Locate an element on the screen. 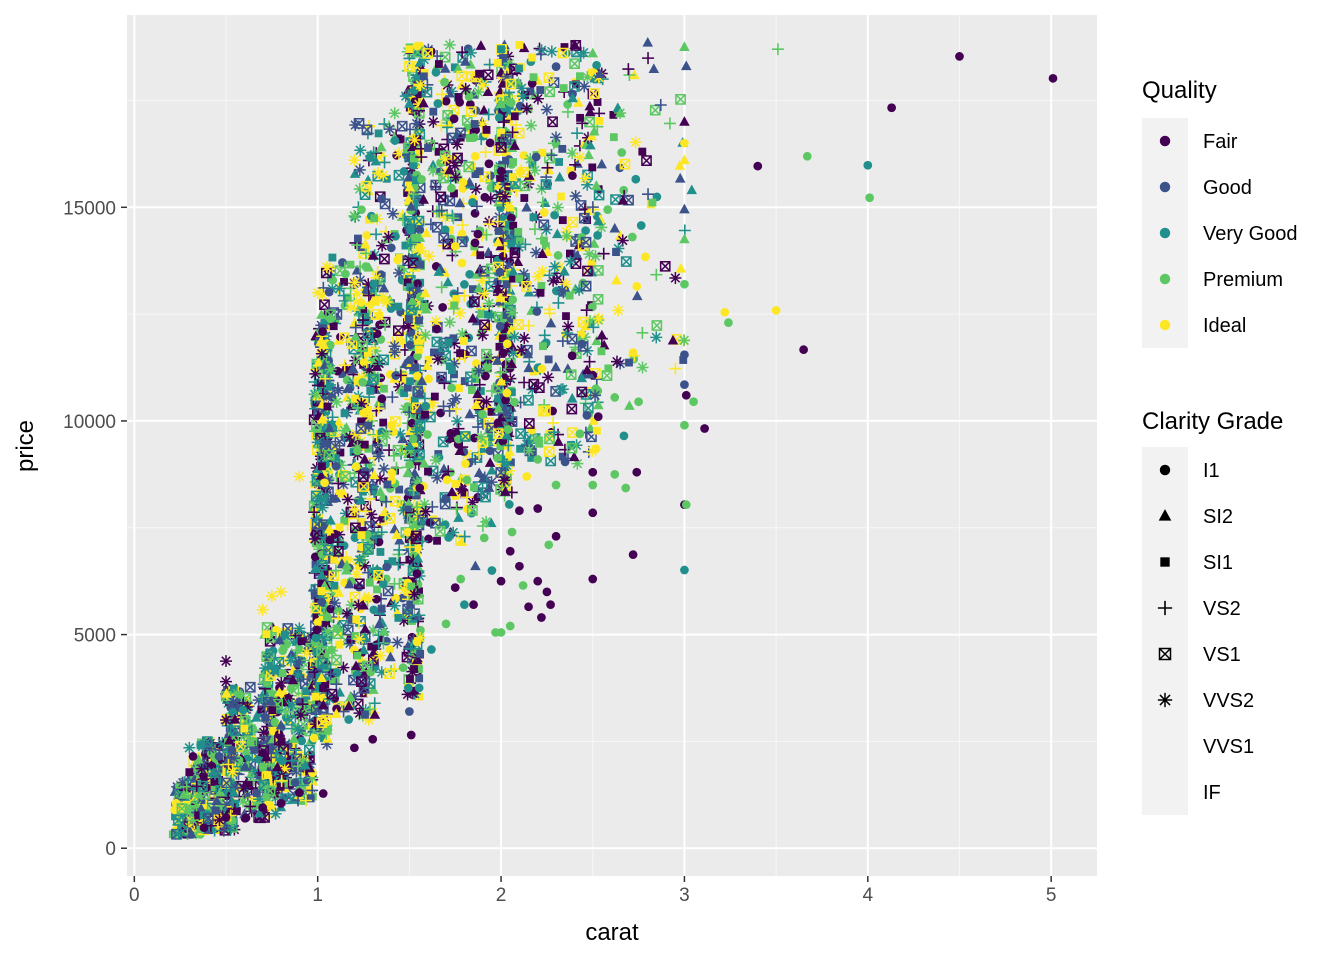 The height and width of the screenshot is (960, 1344). legend-key-good is located at coordinates (1165, 187).